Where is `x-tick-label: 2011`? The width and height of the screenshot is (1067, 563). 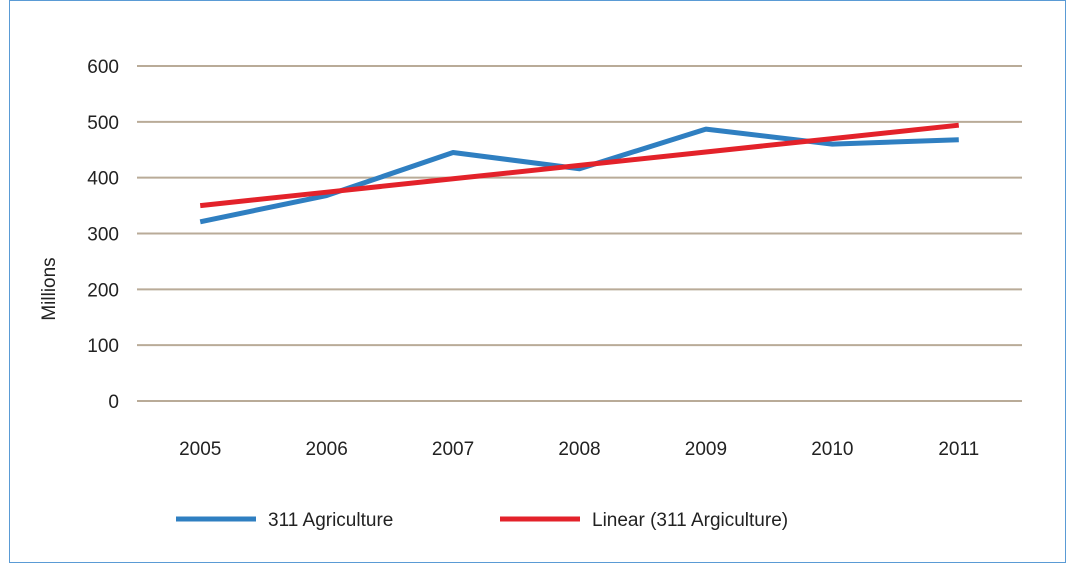
x-tick-label: 2011 is located at coordinates (958, 449).